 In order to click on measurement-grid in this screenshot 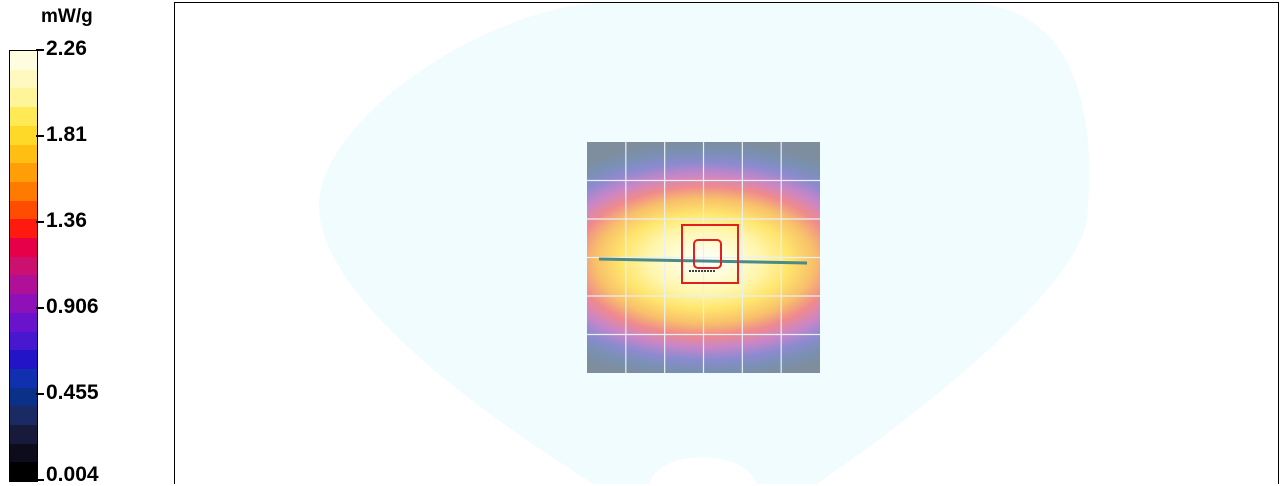, I will do `click(703, 257)`.